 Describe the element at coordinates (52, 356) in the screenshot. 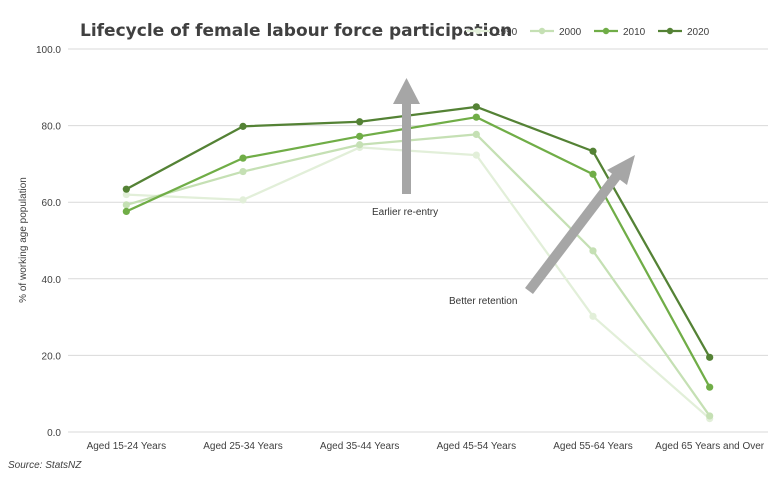

I see `y-tick-label-20-0: 20.0` at that location.